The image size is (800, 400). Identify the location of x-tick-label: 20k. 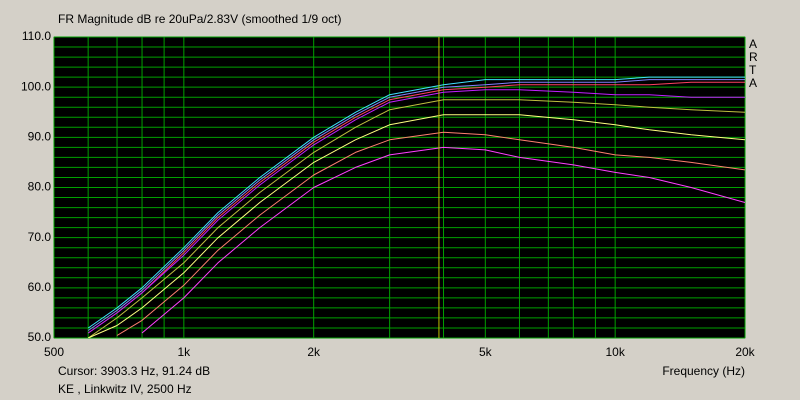
(745, 352).